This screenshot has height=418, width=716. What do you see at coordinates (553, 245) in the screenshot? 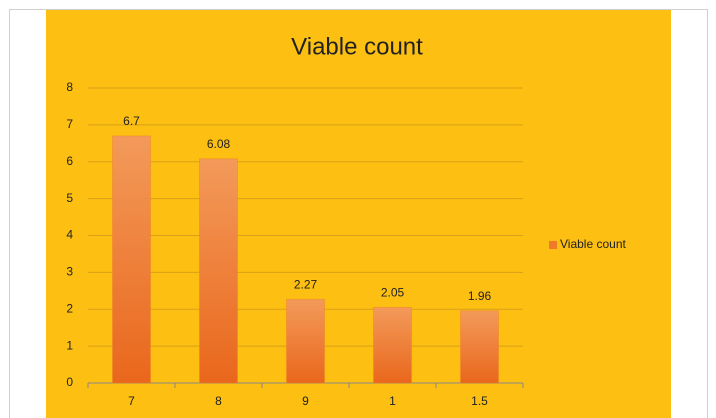
I see `legend-swatch` at bounding box center [553, 245].